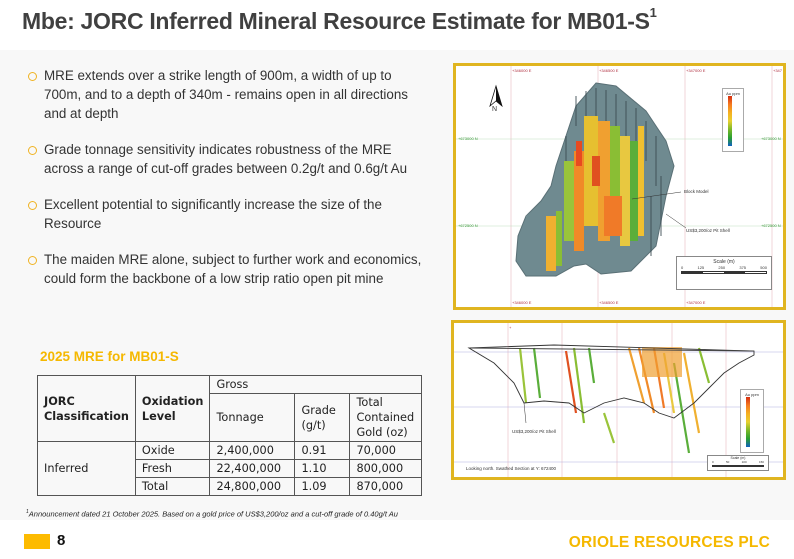 The image size is (794, 559). Describe the element at coordinates (724, 273) in the screenshot. I see `scale-bar: Scale (m) 0 125 250 375 500` at that location.